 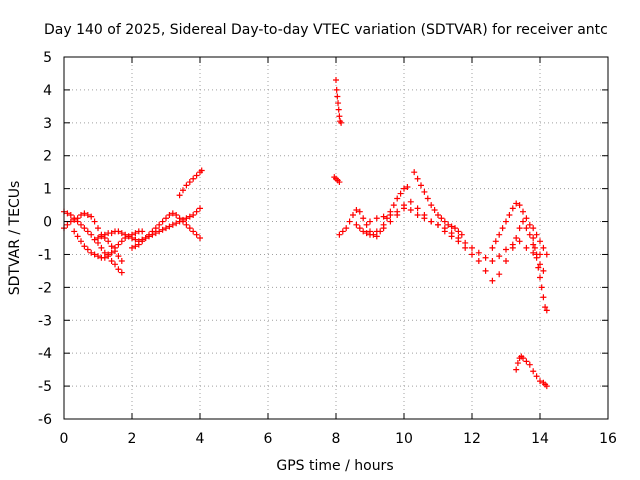 I want to click on x-tick-label: 14, so click(x=540, y=439).